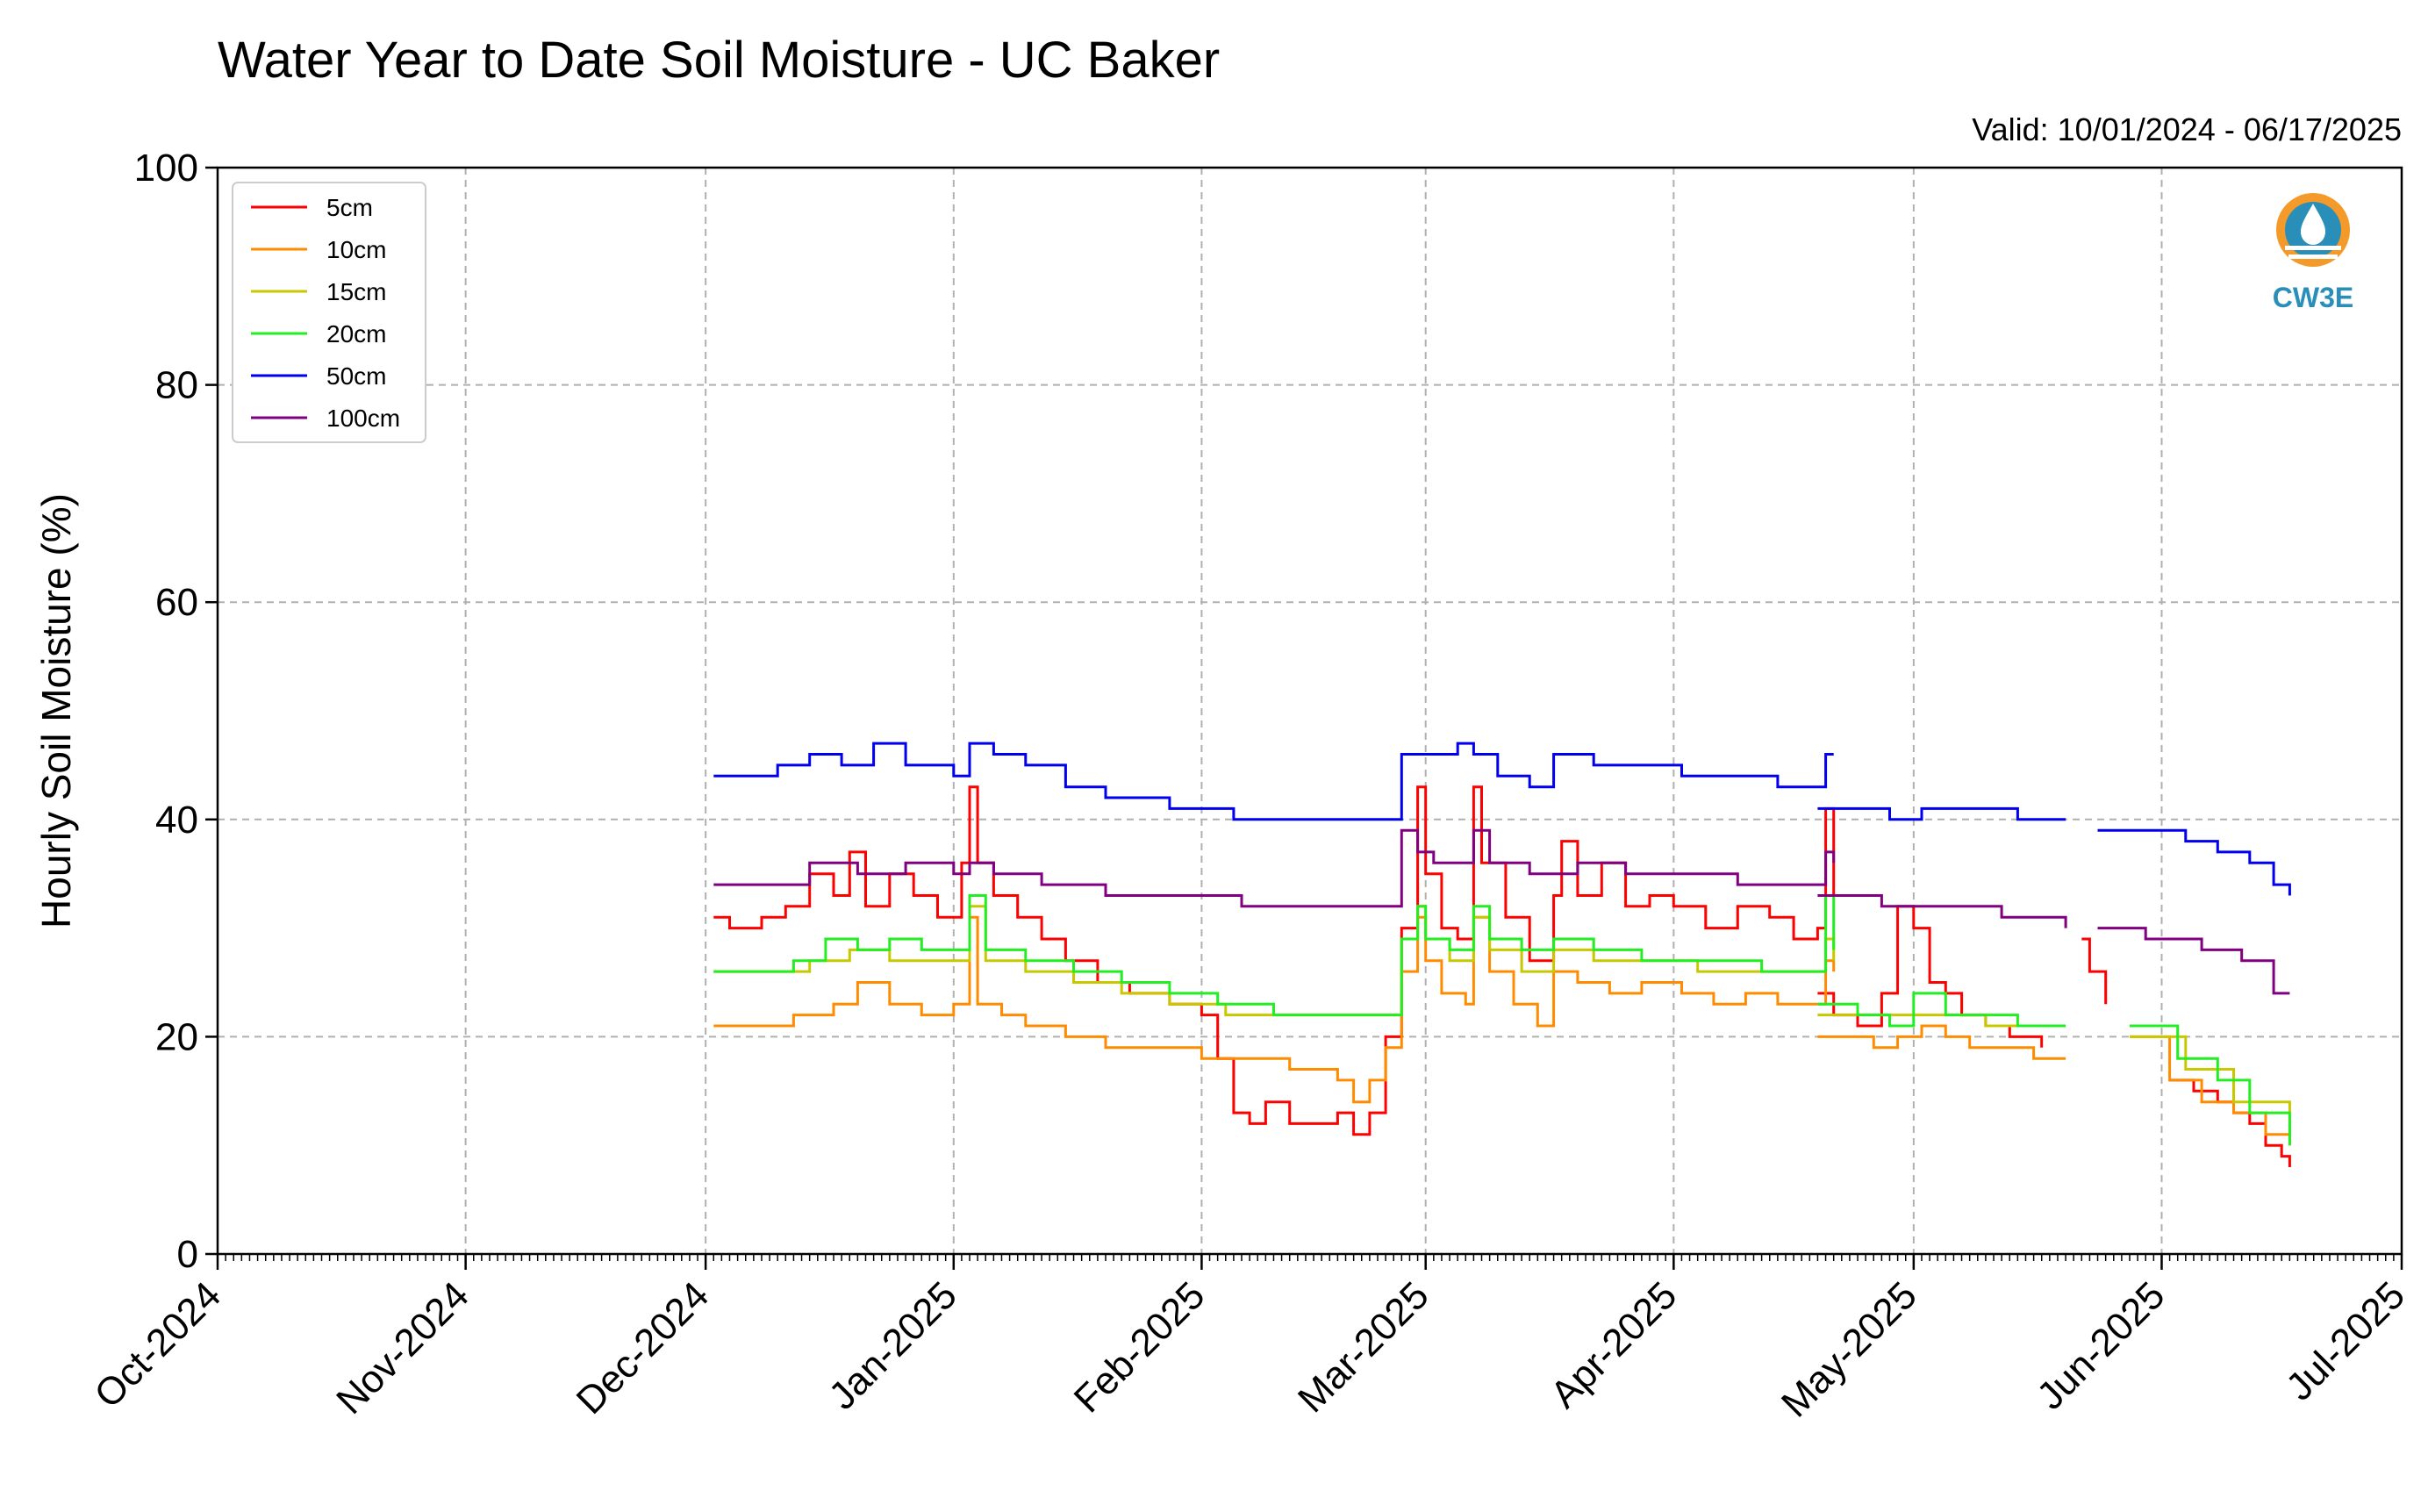 This screenshot has width=2428, height=1512. I want to click on y-tick-label: 40, so click(177, 821).